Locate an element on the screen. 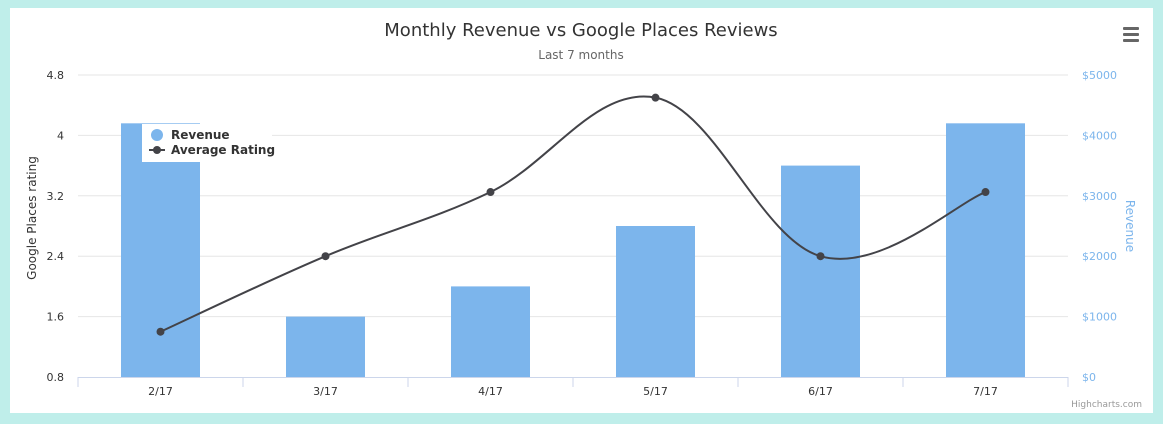  right-tick-label: $3000 is located at coordinates (1099, 196).